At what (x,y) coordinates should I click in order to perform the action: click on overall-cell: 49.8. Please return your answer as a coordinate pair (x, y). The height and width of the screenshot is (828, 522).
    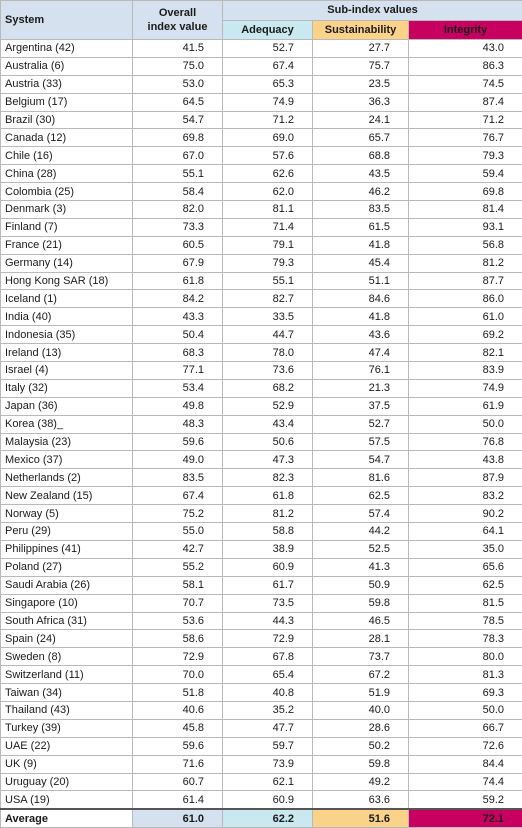
    Looking at the image, I should click on (178, 406).